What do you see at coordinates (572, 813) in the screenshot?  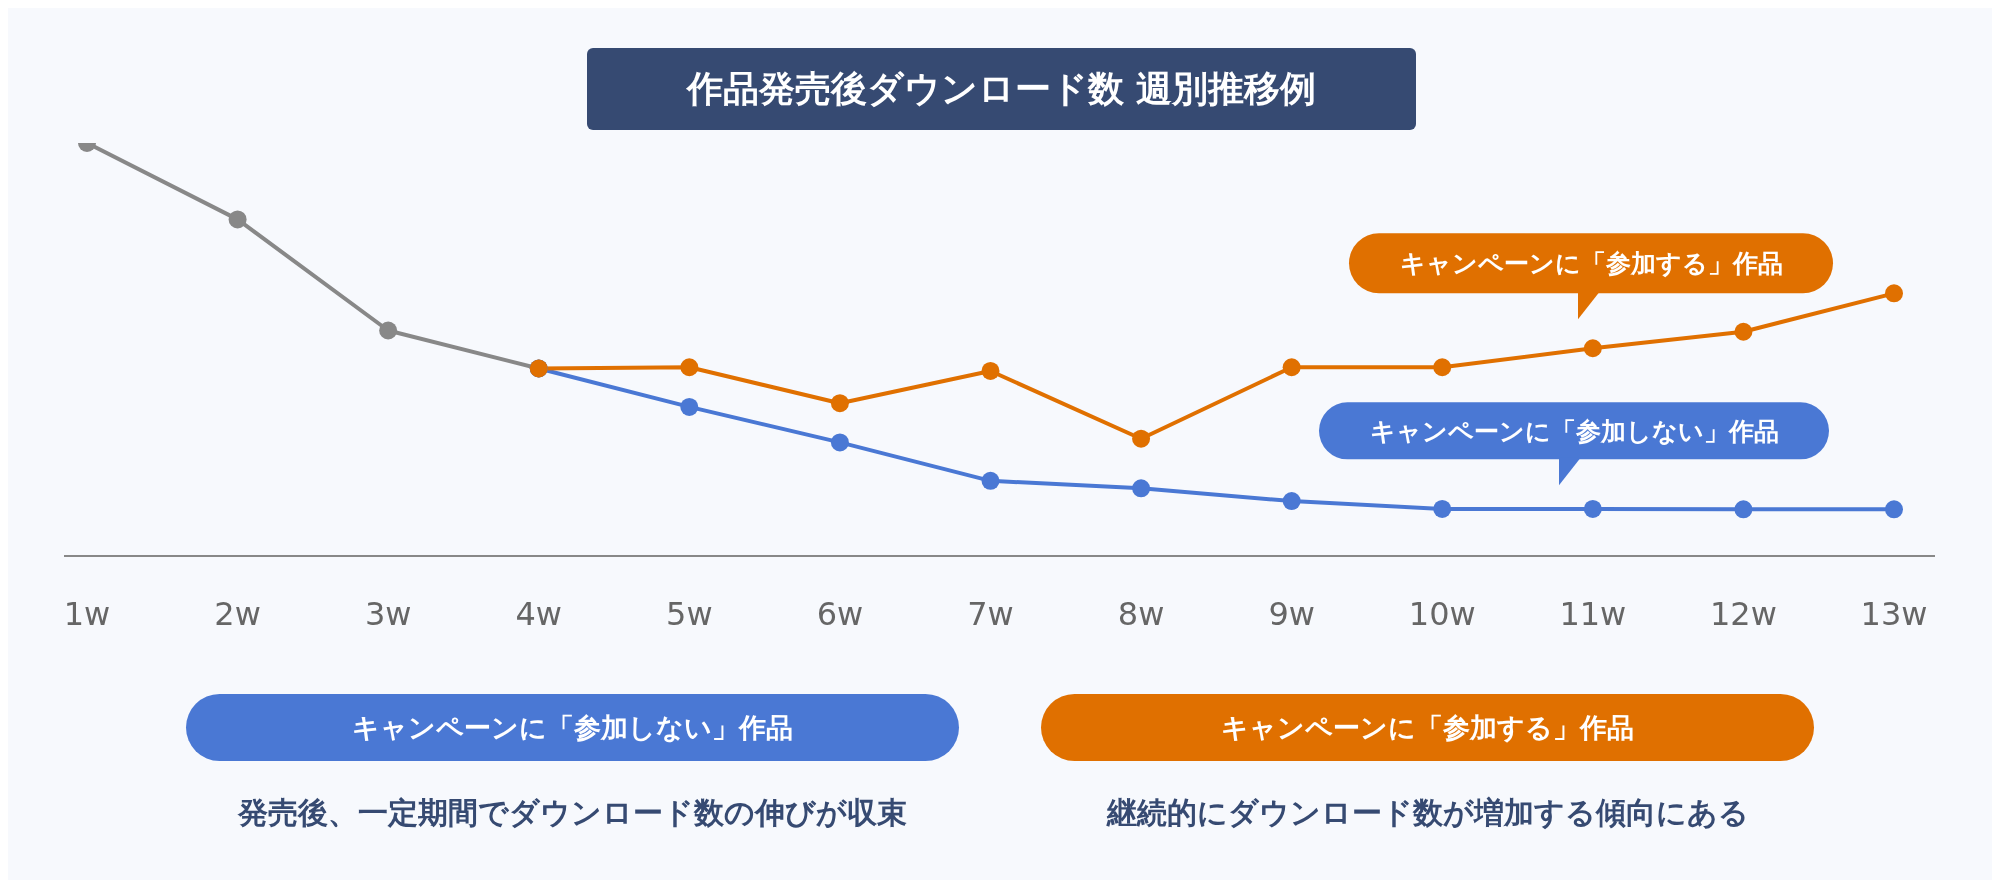 I see `text: 発売後、一定期間でダウンロード数の伸びが収束` at bounding box center [572, 813].